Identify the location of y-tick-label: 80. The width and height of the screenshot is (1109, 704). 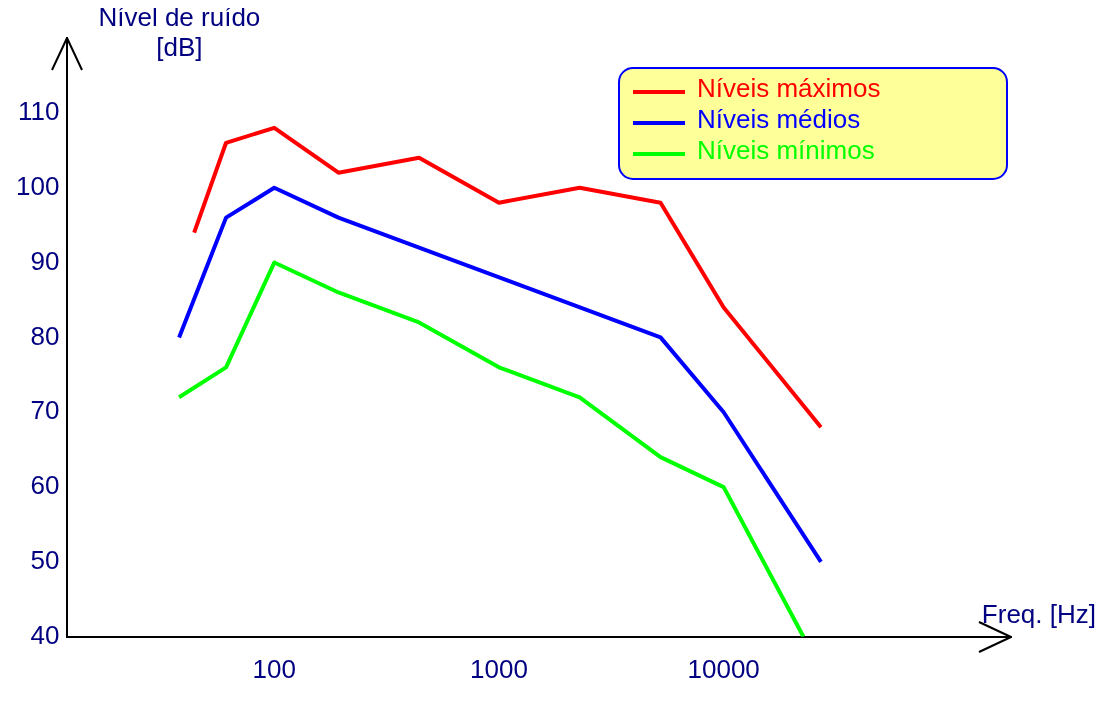
(45, 335).